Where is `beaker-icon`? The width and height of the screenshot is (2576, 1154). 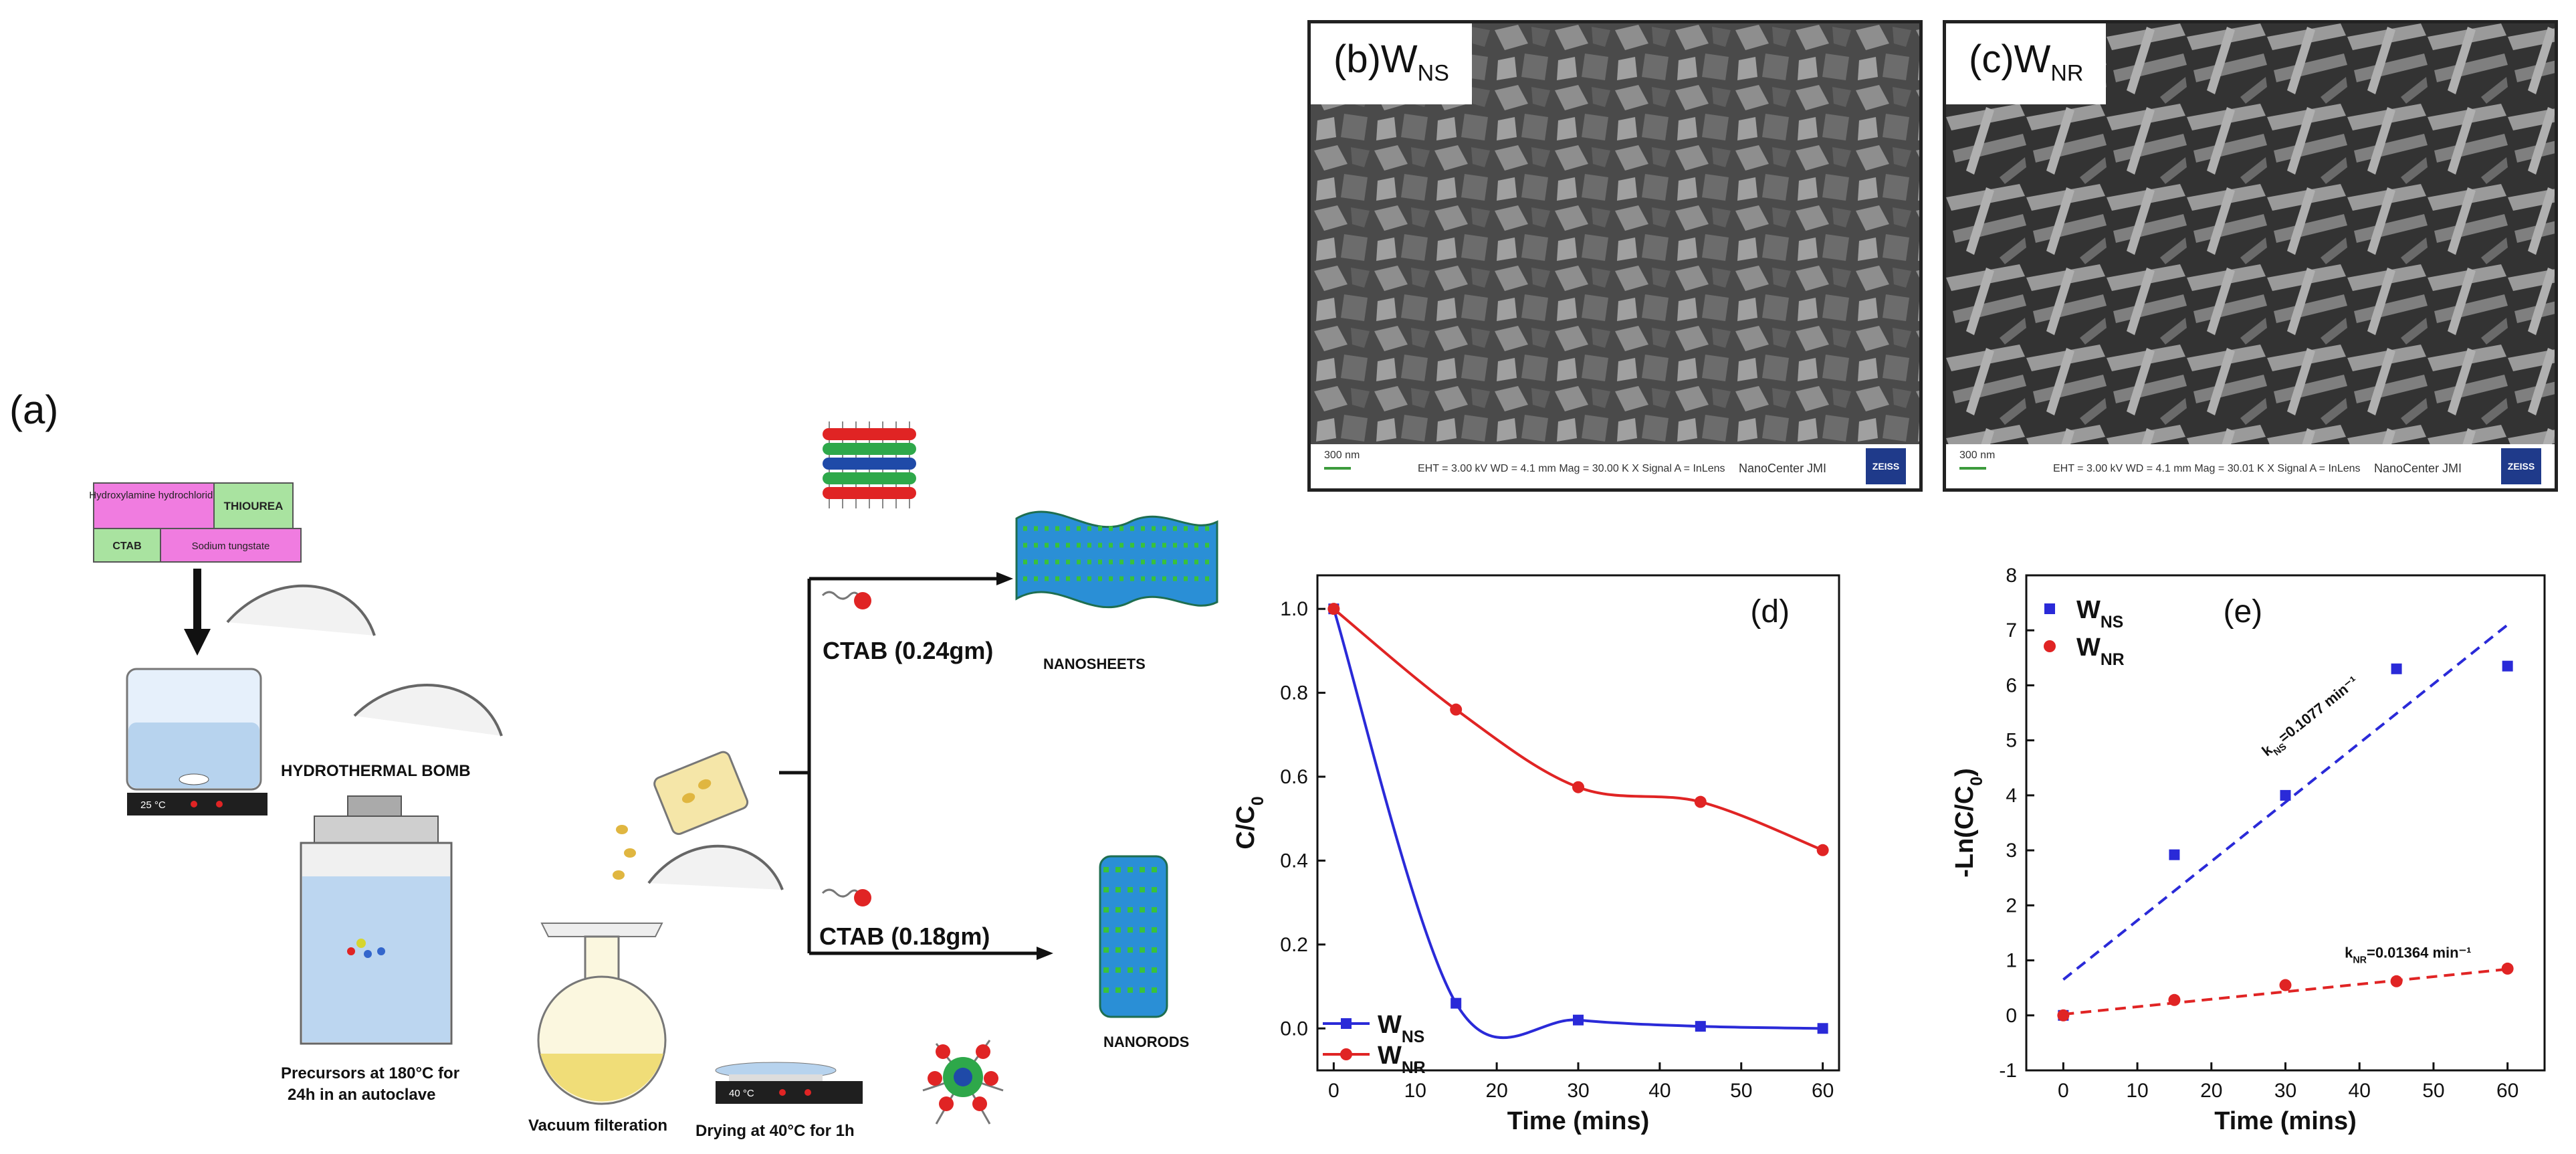
beaker-icon is located at coordinates (194, 729).